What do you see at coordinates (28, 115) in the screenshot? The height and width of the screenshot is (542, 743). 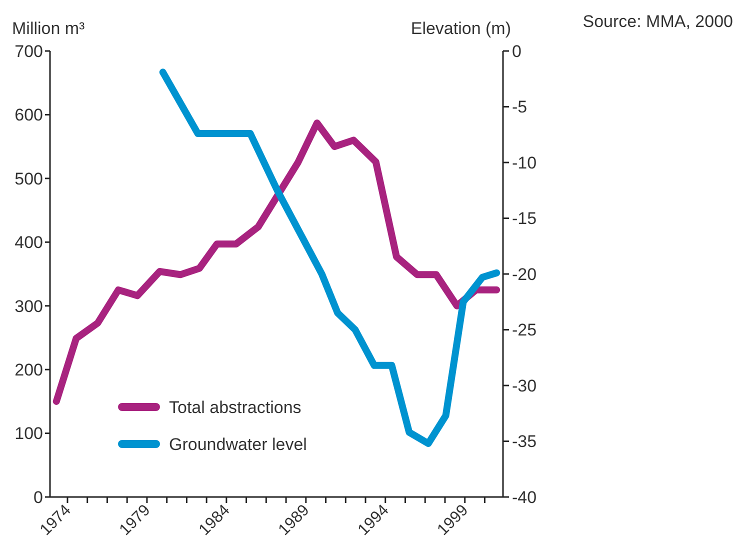 I see `y-tick-label: 600` at bounding box center [28, 115].